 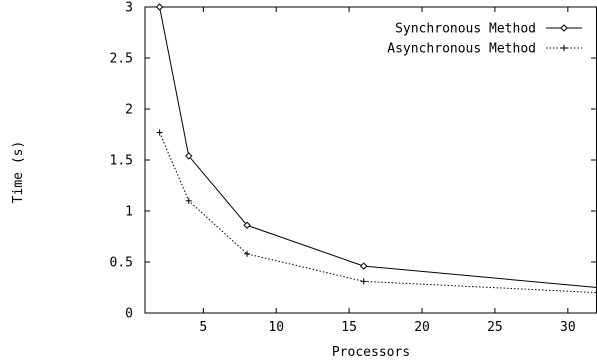 I want to click on x-tick-label: 20, so click(x=422, y=327).